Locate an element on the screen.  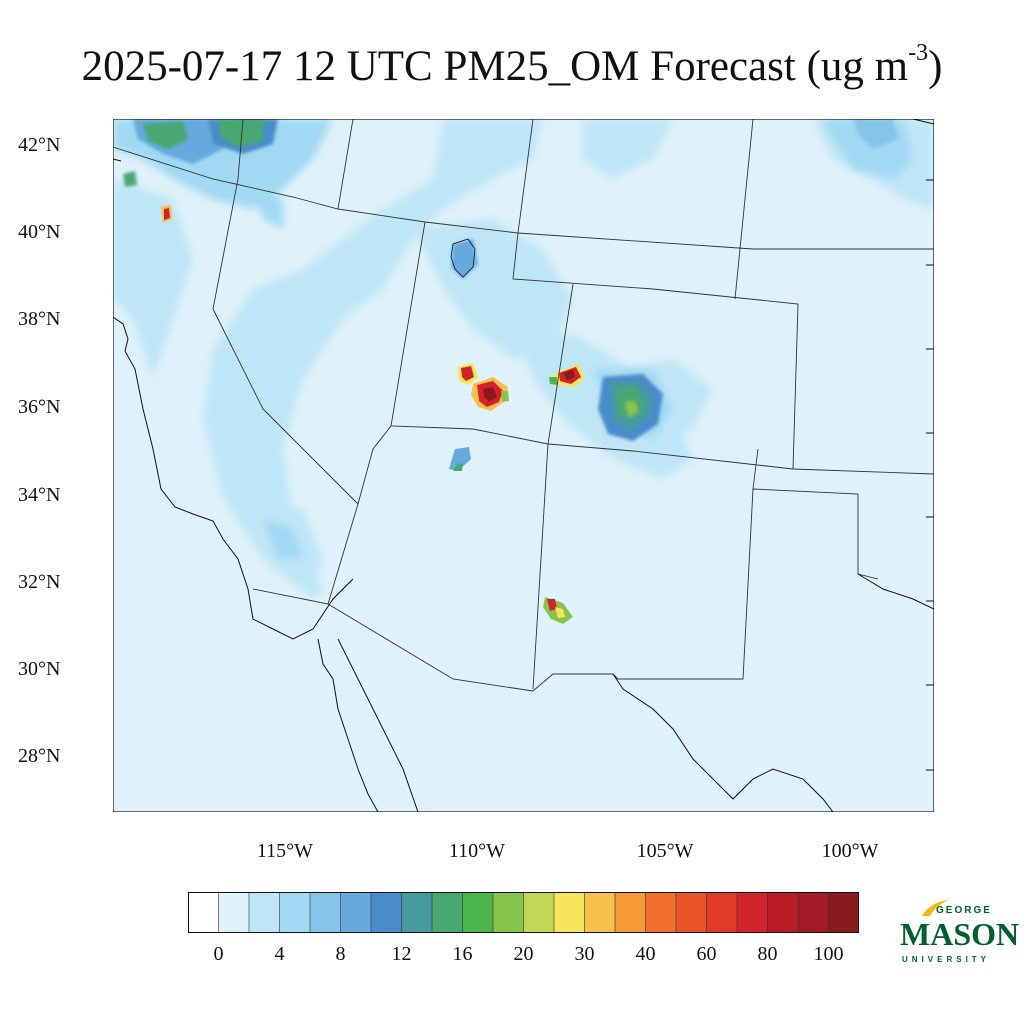
colorbar-label: 0 is located at coordinates (218, 954).